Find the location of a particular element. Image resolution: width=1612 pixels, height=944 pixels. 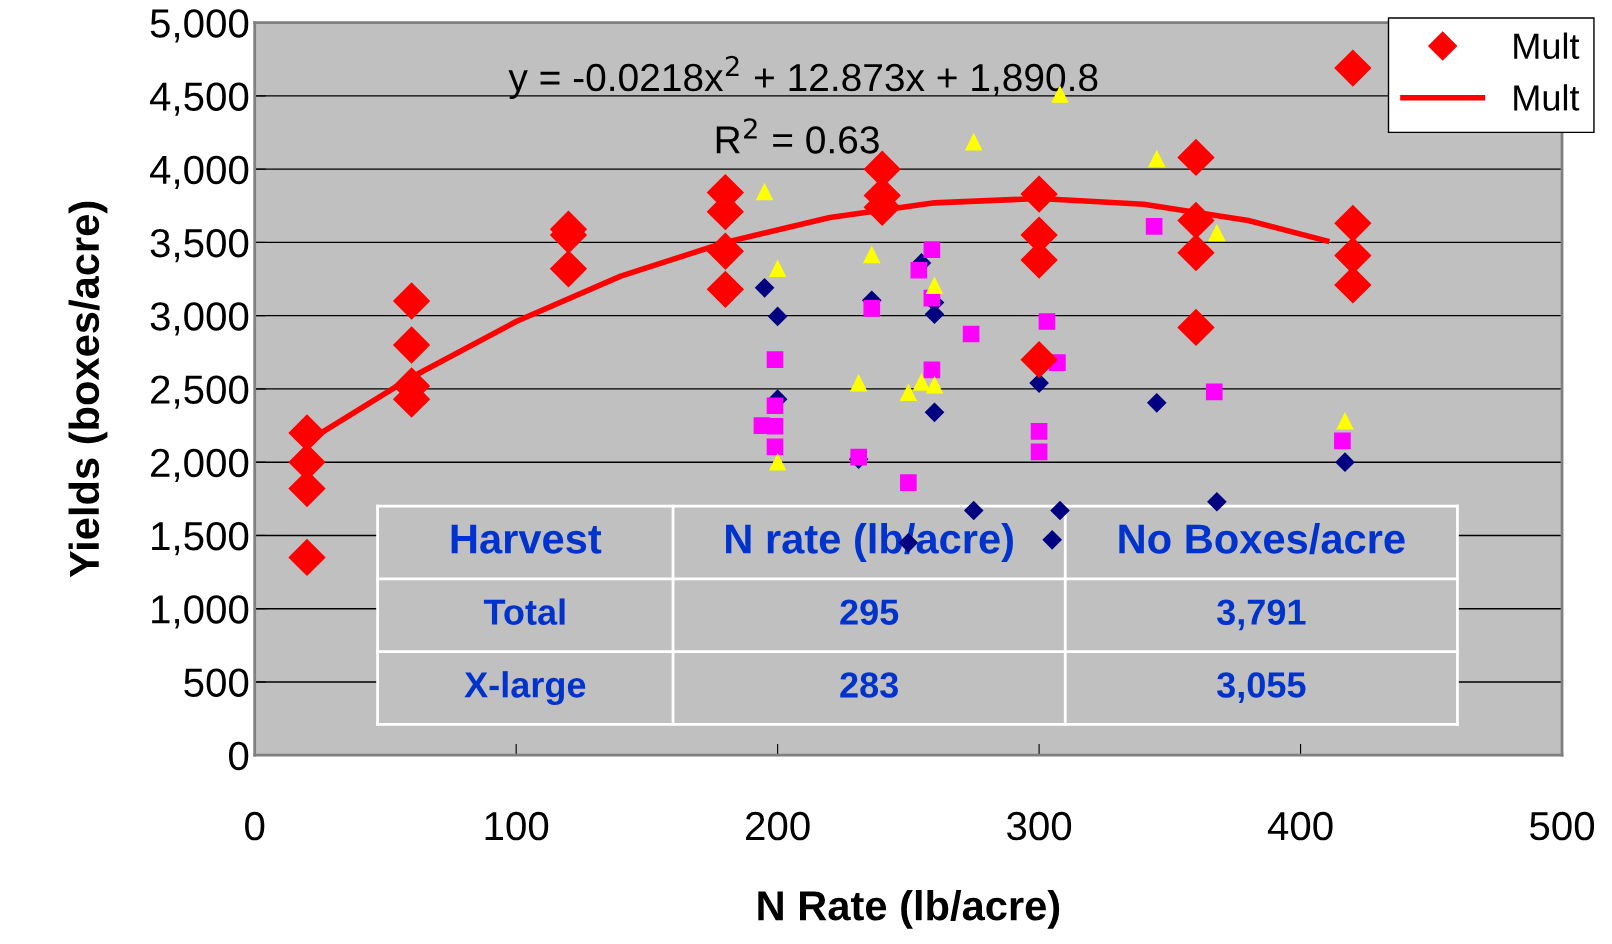

y-tick-label: 4,000 is located at coordinates (199, 172).